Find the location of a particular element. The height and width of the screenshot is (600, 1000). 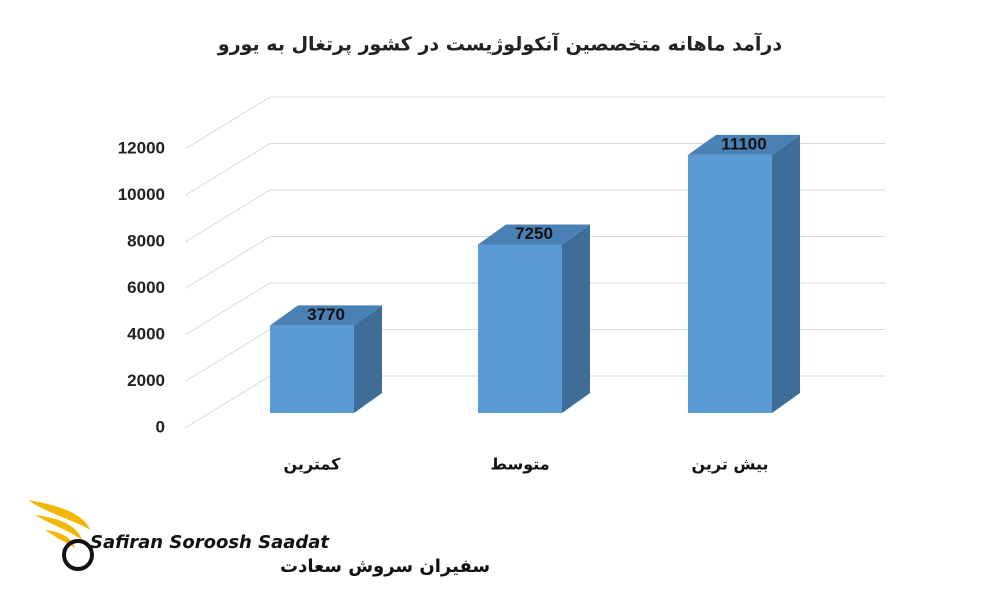

value-label: 3770 is located at coordinates (326, 314).